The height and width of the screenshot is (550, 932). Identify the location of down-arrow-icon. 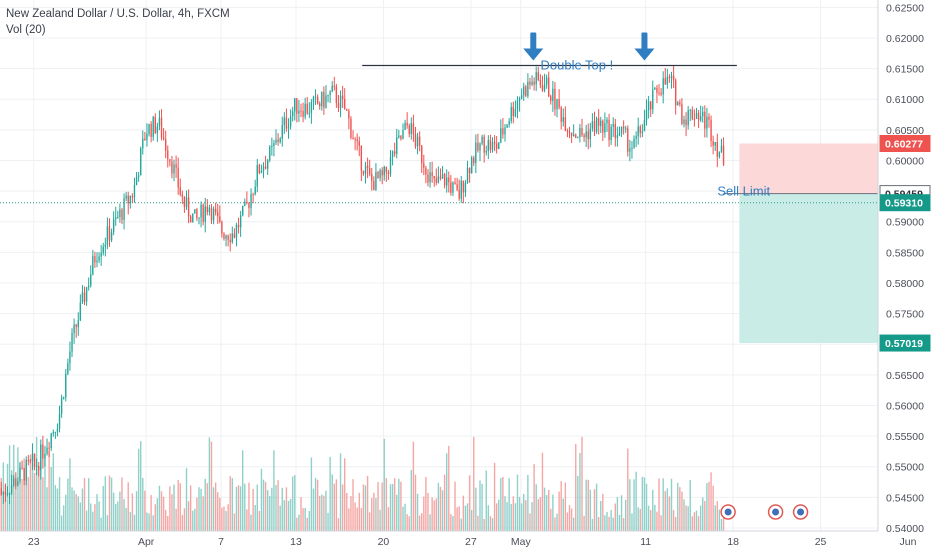
(644, 46).